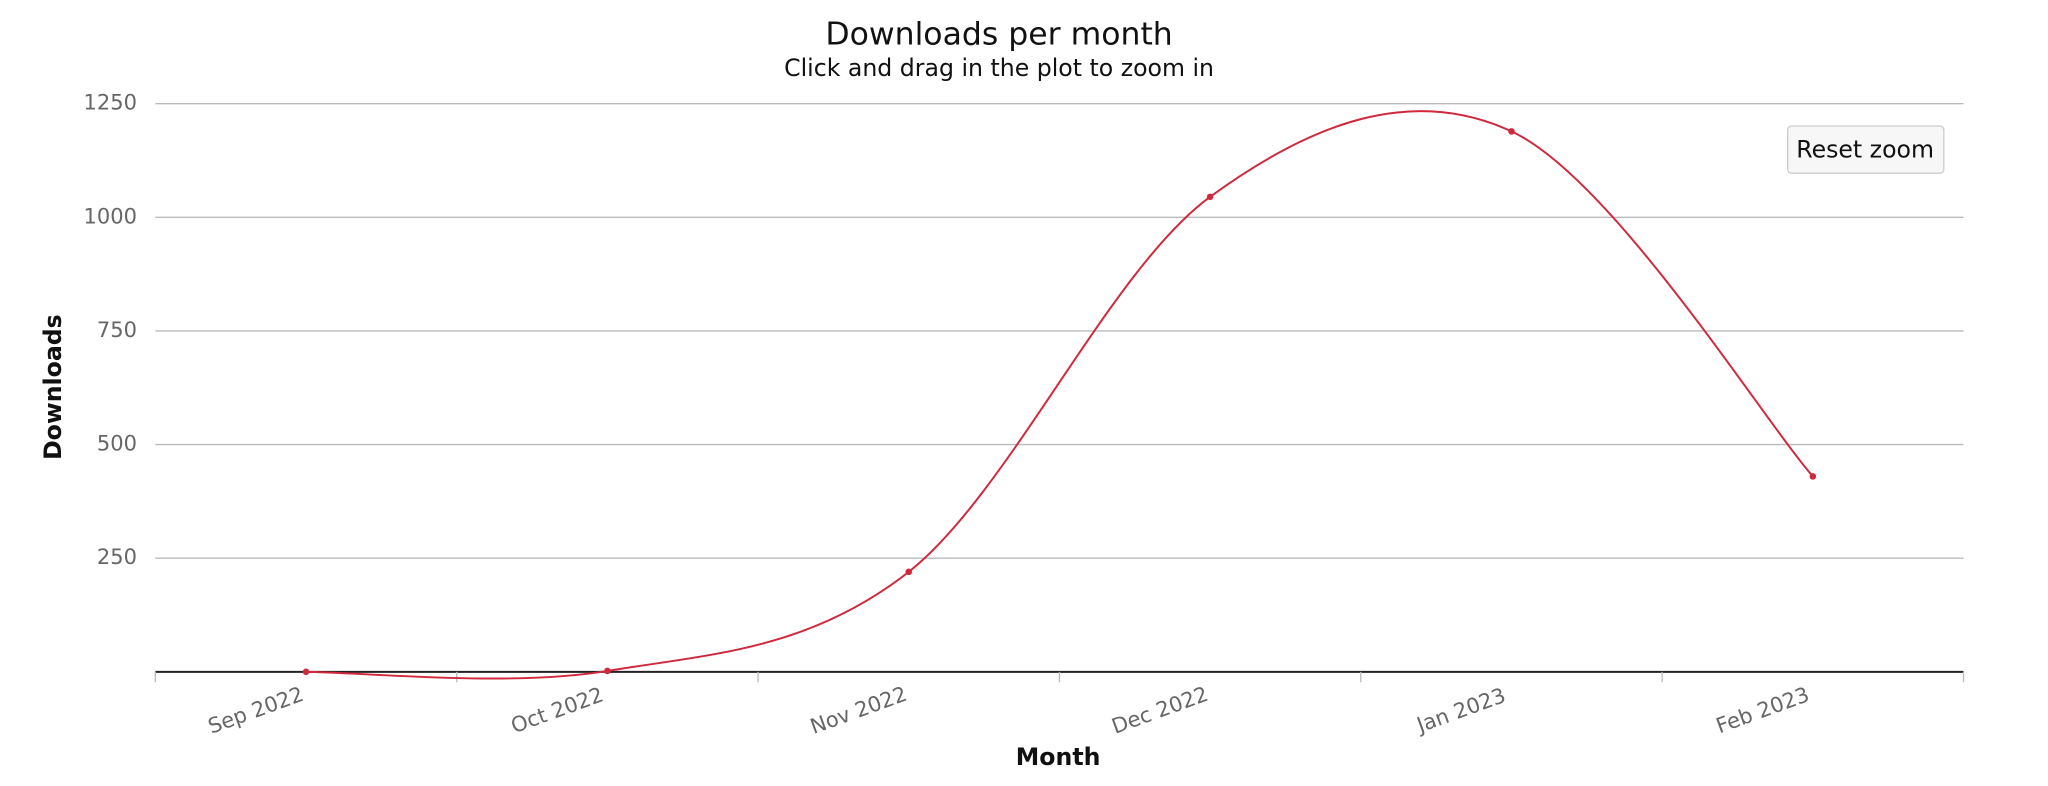 The width and height of the screenshot is (2048, 786). Describe the element at coordinates (1058, 757) in the screenshot. I see `x-axis-title: Month` at that location.